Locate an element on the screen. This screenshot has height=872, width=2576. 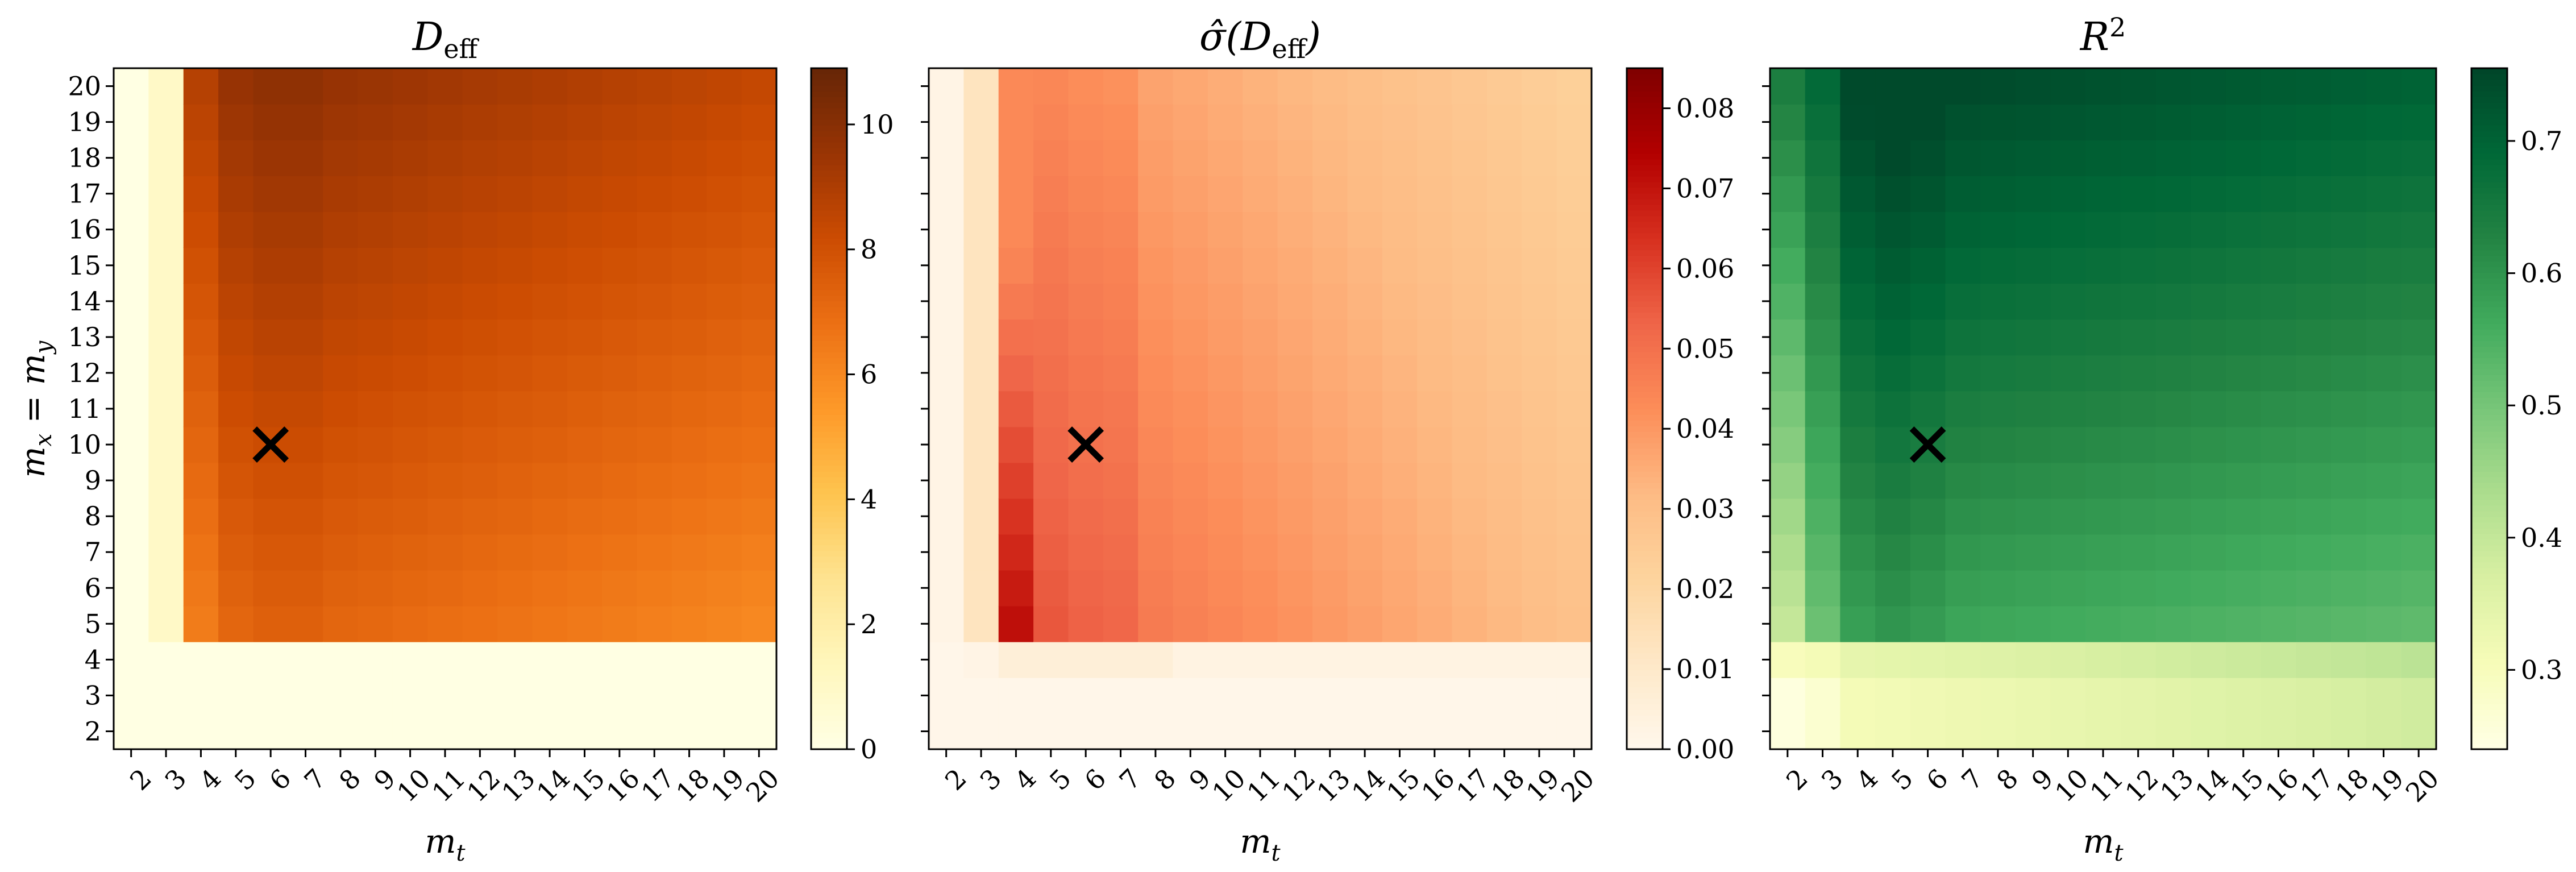
x-tick-label: 8 is located at coordinates (2007, 779).